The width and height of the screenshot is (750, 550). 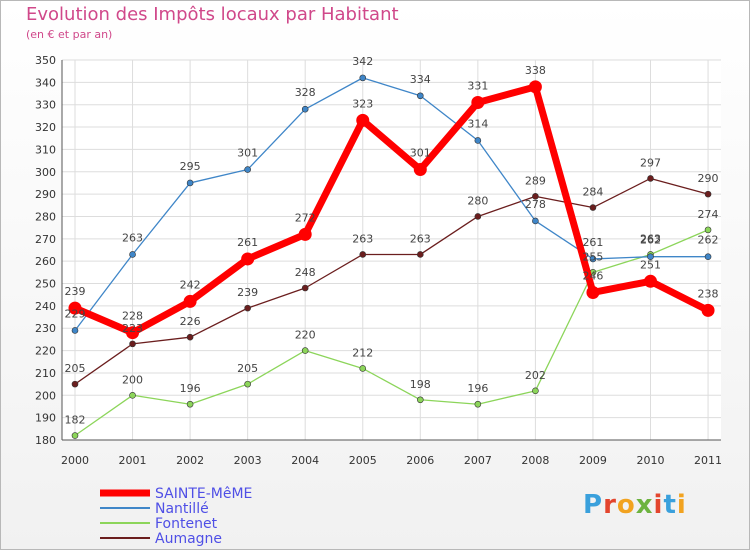 I want to click on data-label: 323, so click(x=362, y=103).